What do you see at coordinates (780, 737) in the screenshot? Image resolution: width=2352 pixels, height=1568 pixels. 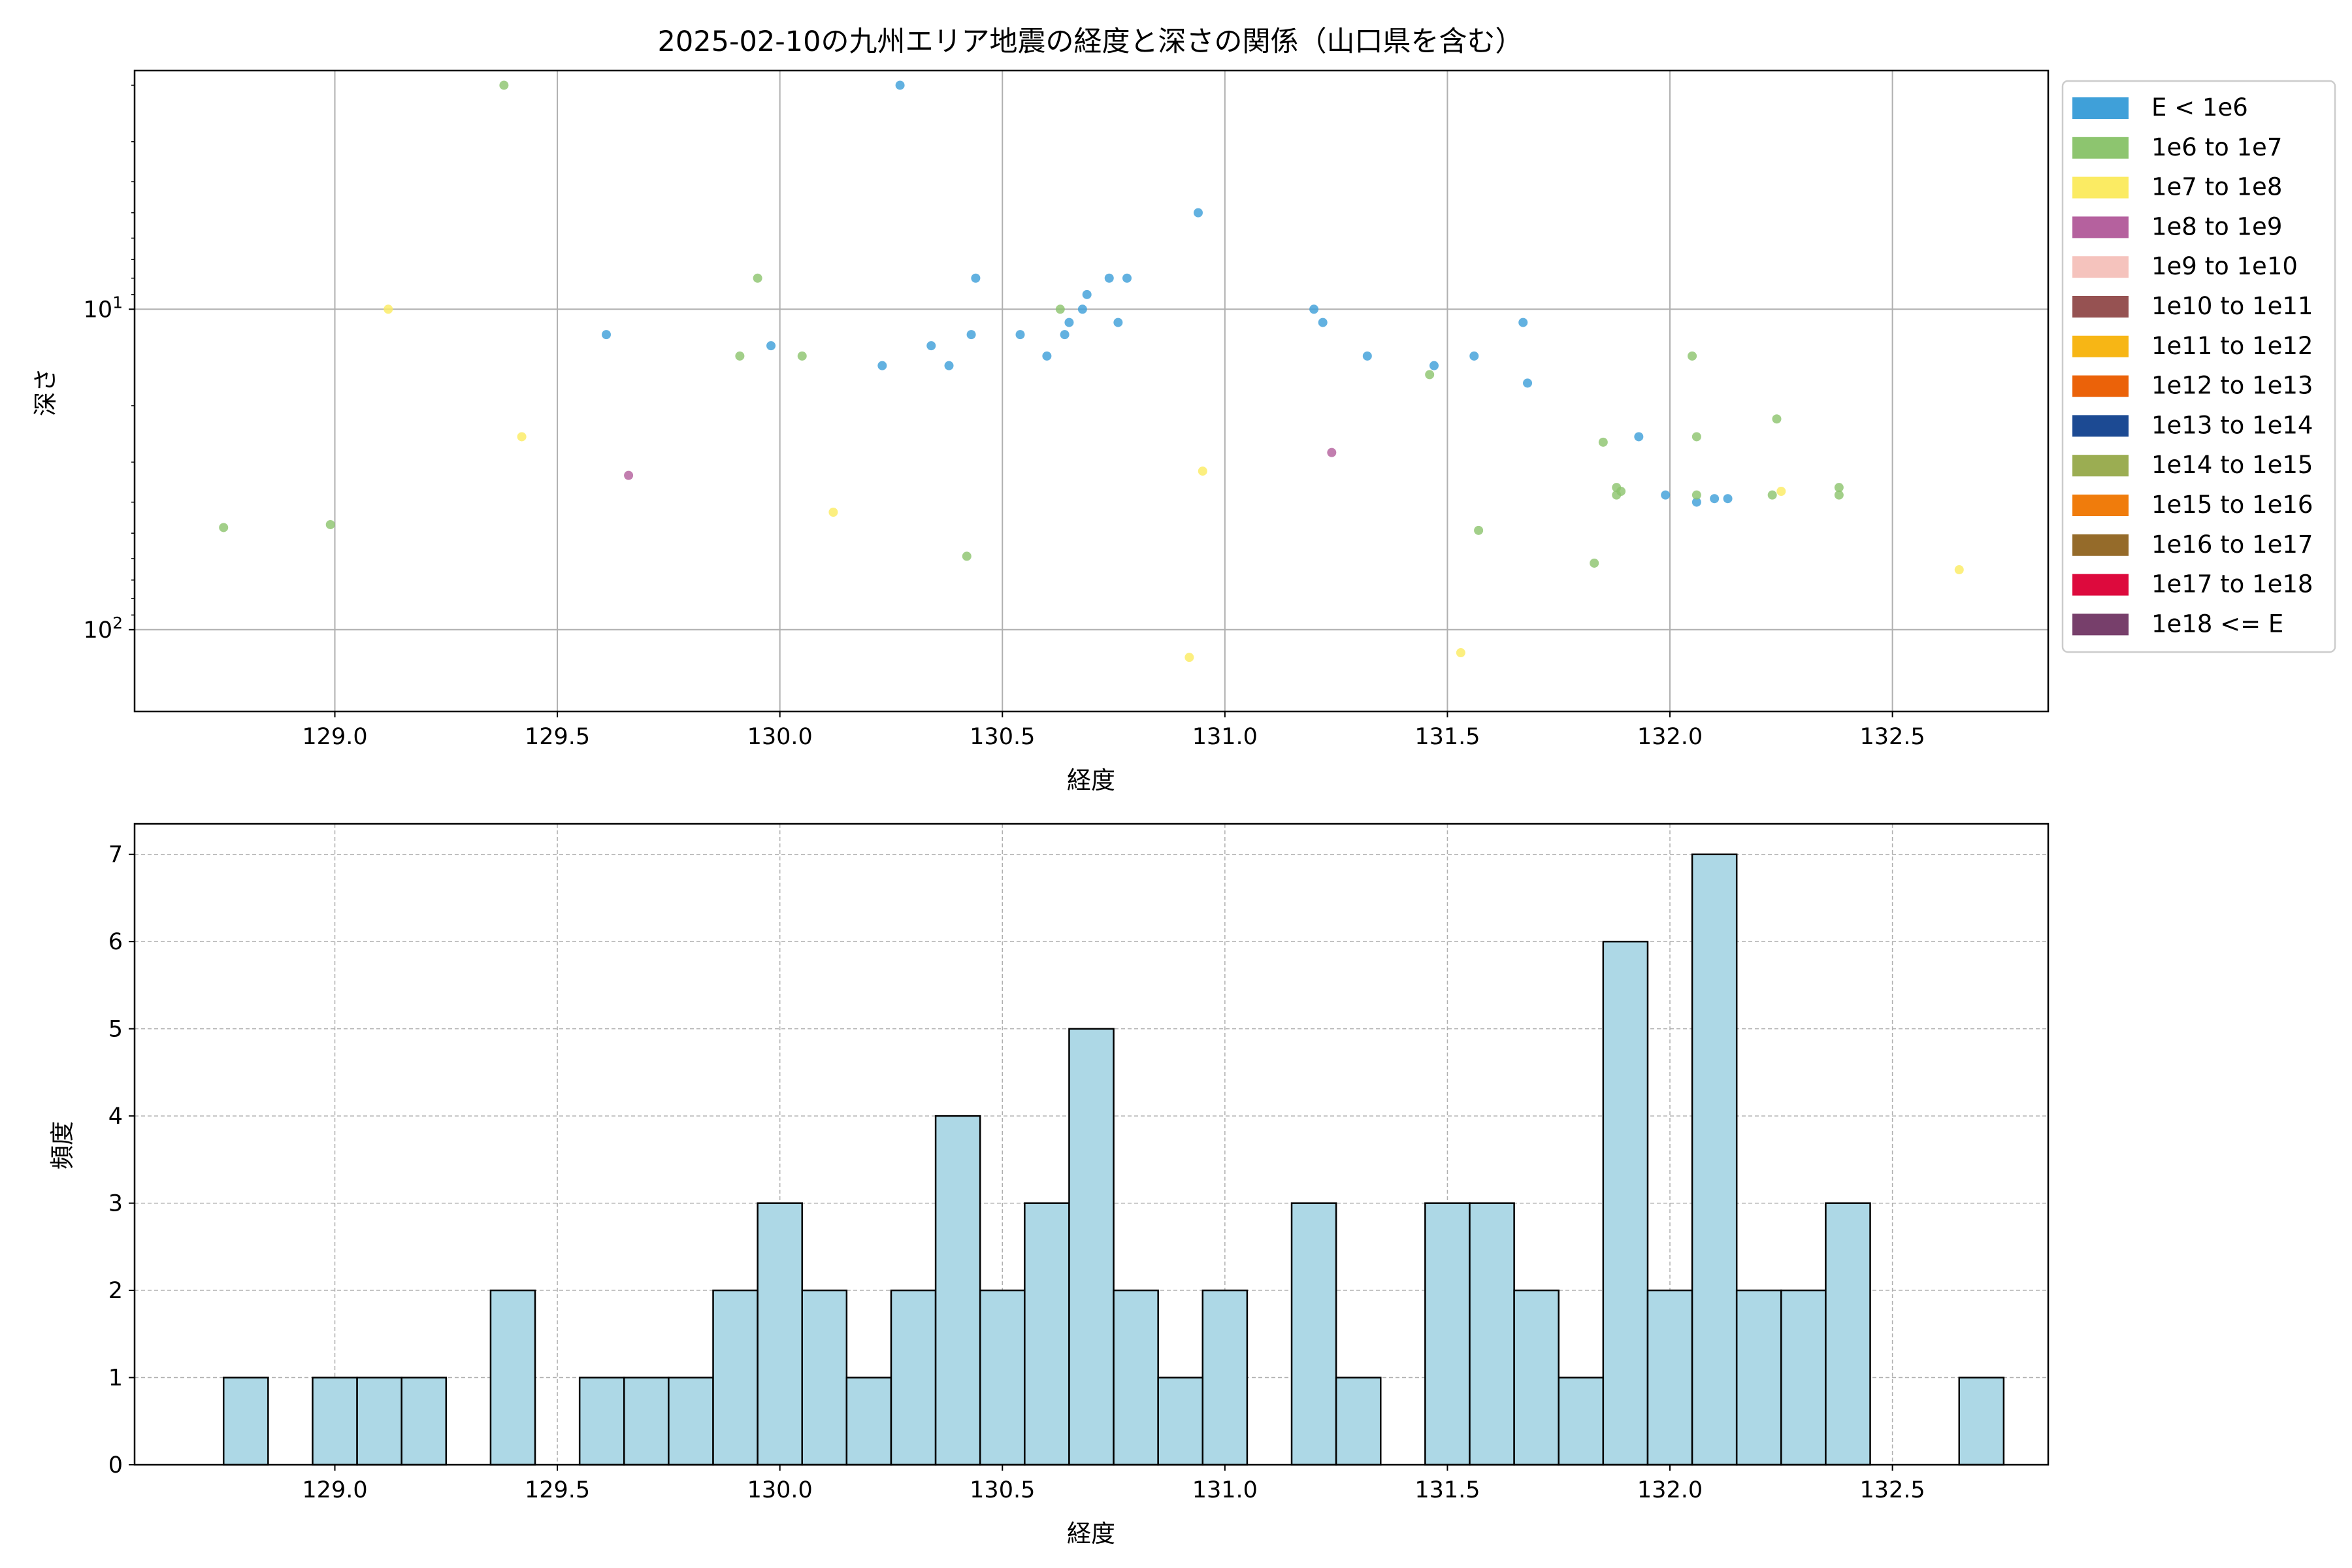 I see `scatter-x-tick-label: 130.0` at bounding box center [780, 737].